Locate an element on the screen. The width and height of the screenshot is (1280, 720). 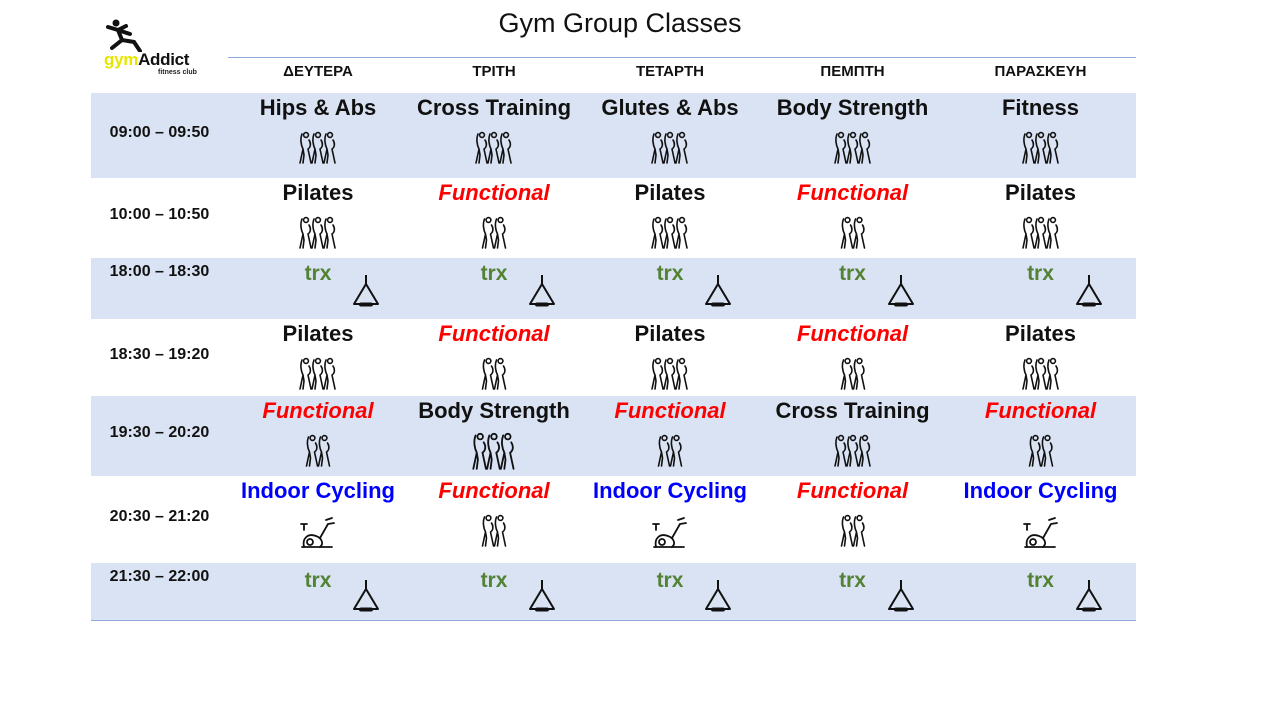
day-header: ΤΕΤΑΡΤΗ is located at coordinates (670, 71).